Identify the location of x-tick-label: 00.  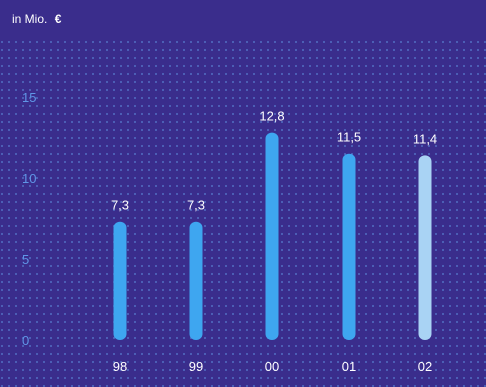
(272, 366).